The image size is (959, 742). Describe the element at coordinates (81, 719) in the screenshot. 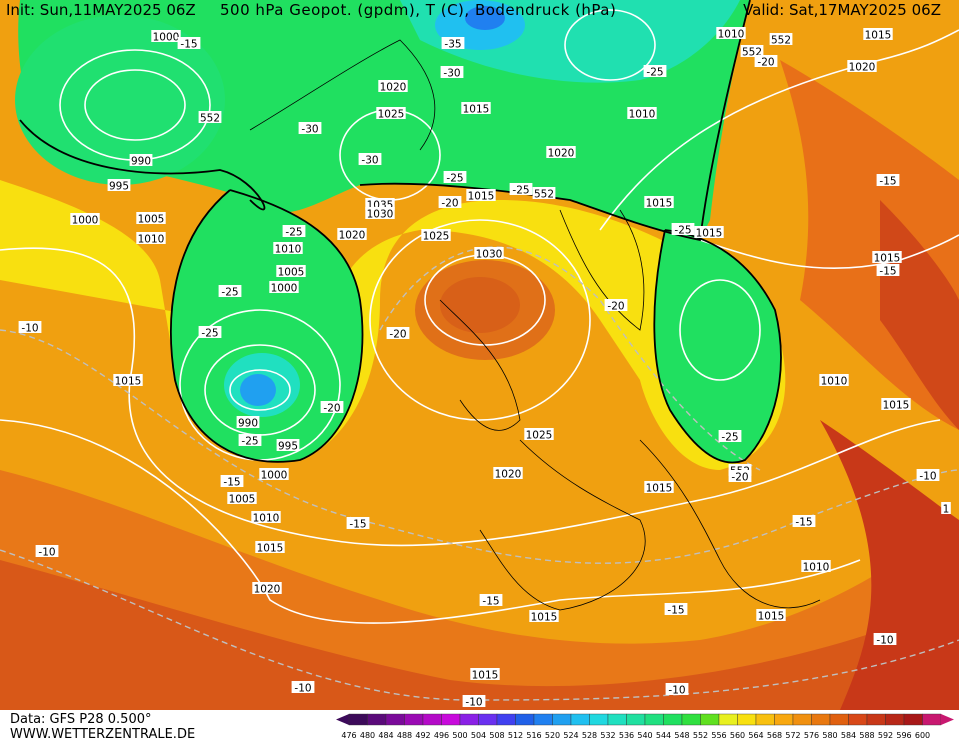

I see `data-source: Data: GFS P28 0.500°` at that location.